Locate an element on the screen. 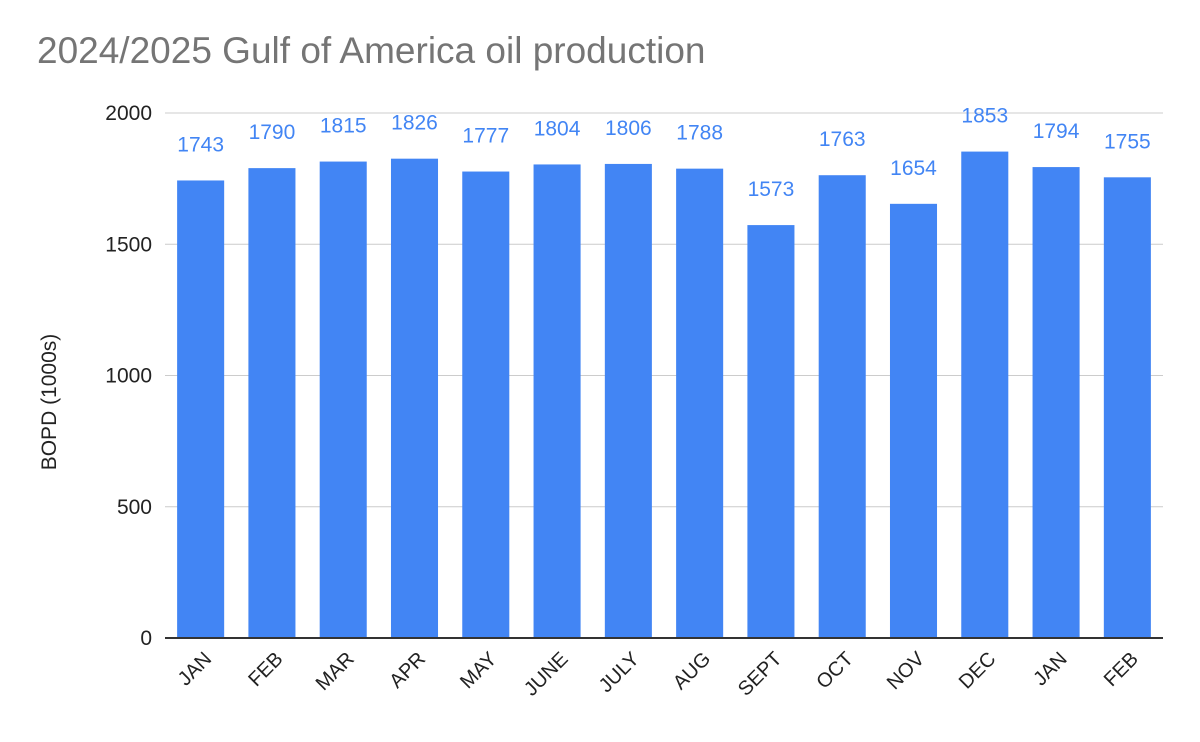  y-tick-label: 1500 is located at coordinates (128, 244).